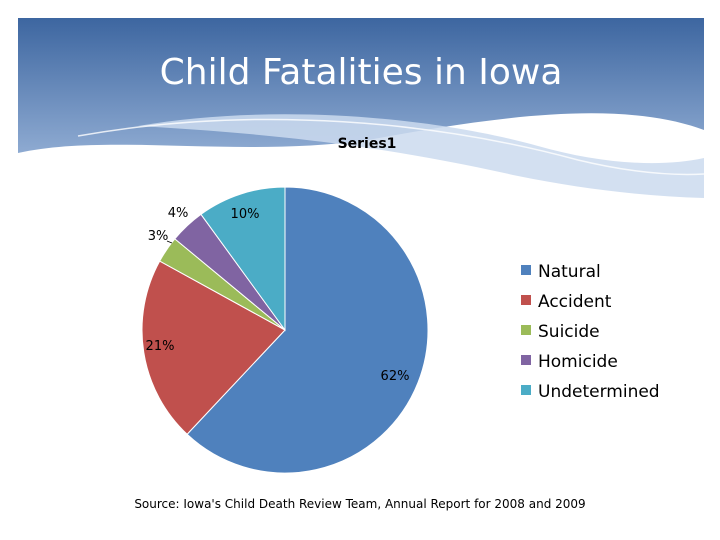 This screenshot has height=540, width=720. Describe the element at coordinates (245, 214) in the screenshot. I see `data-label-undetermined: 10%` at that location.